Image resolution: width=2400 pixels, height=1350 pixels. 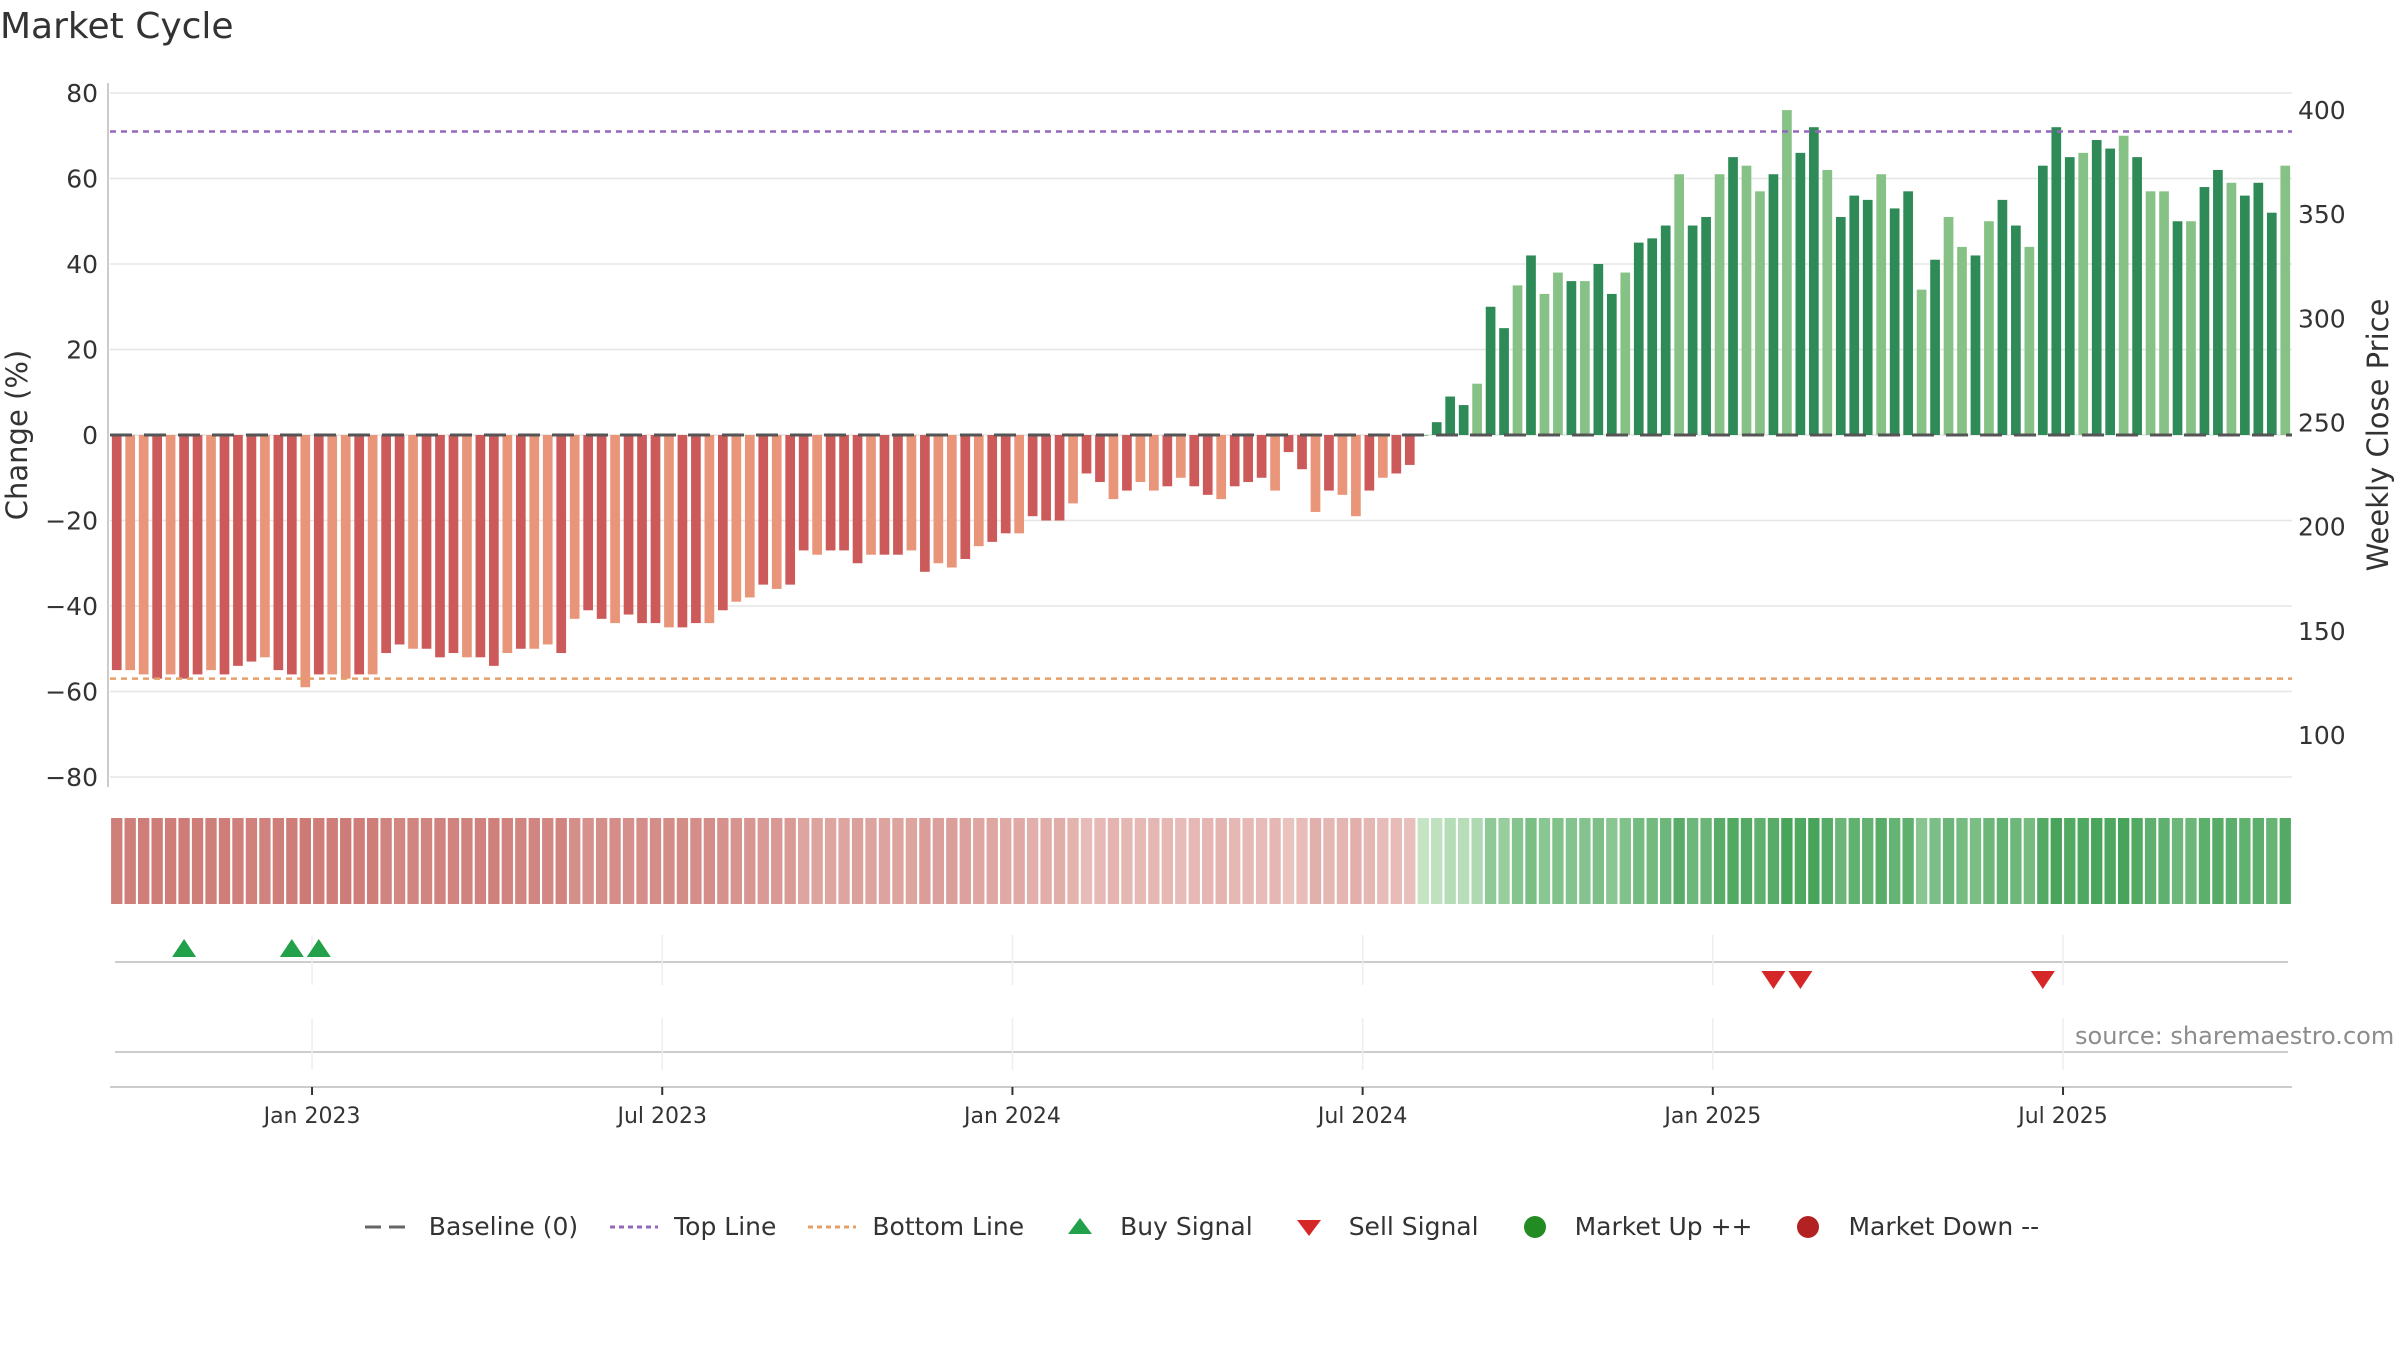 I want to click on y-tick-label: 0, so click(x=90, y=435).